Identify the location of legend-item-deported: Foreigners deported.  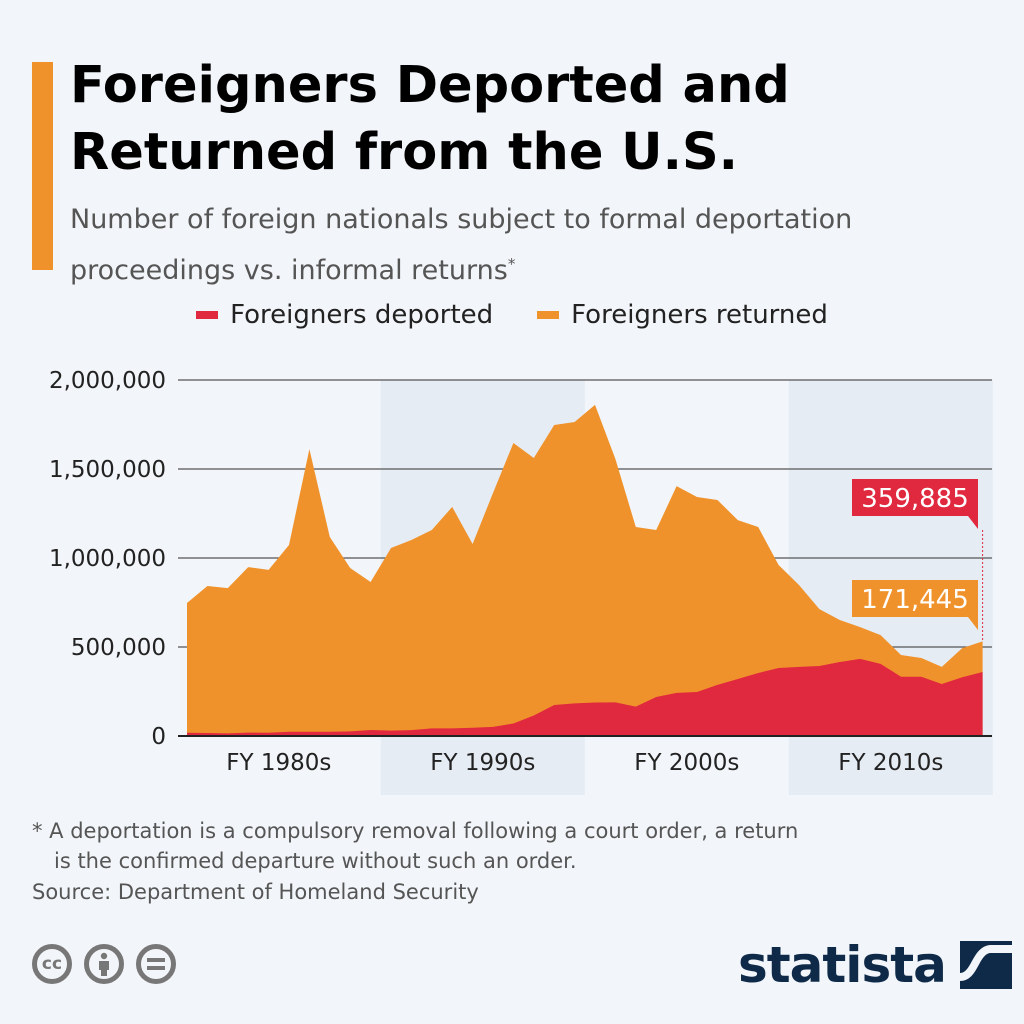
(344, 315).